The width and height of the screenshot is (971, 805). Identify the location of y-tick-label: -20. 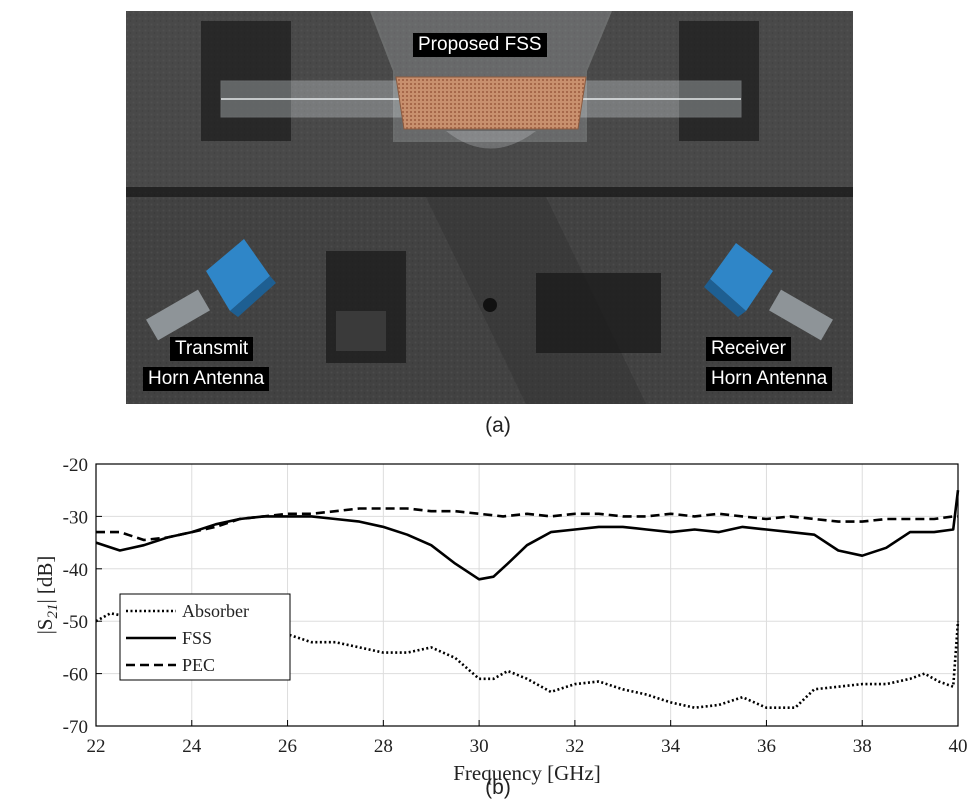
(75, 465).